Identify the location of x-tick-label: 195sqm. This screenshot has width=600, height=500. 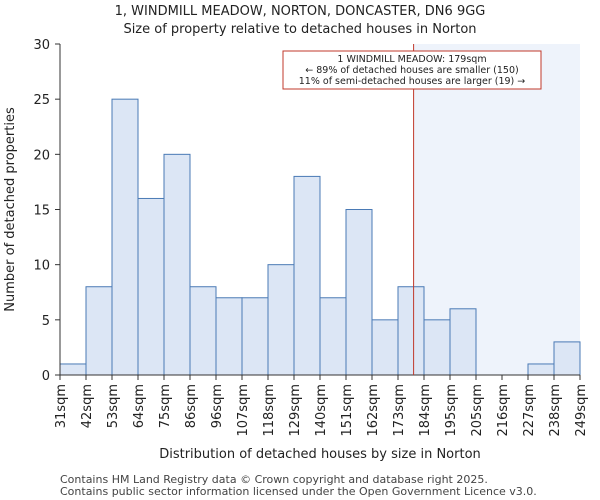
(451, 410).